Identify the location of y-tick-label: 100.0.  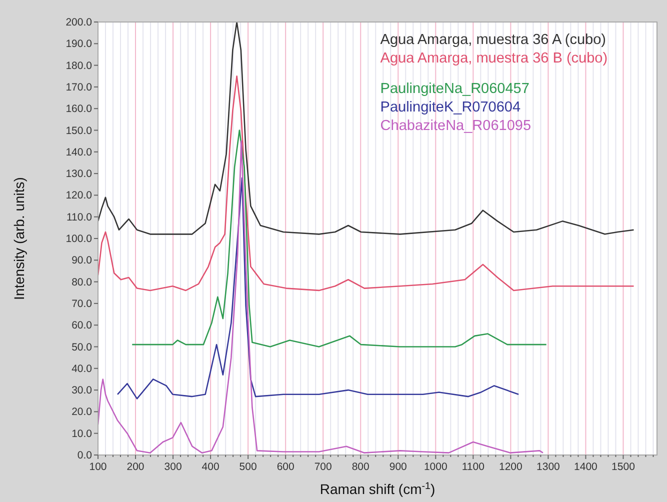
(79, 239).